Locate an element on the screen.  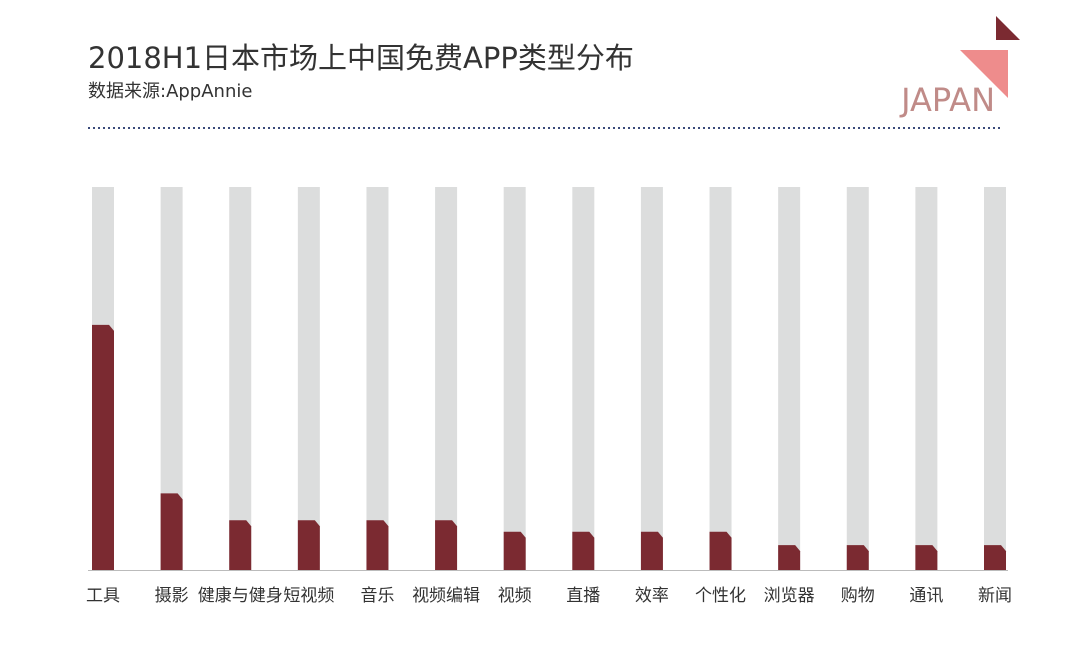
x-tick-label: 通讯 is located at coordinates (926, 596).